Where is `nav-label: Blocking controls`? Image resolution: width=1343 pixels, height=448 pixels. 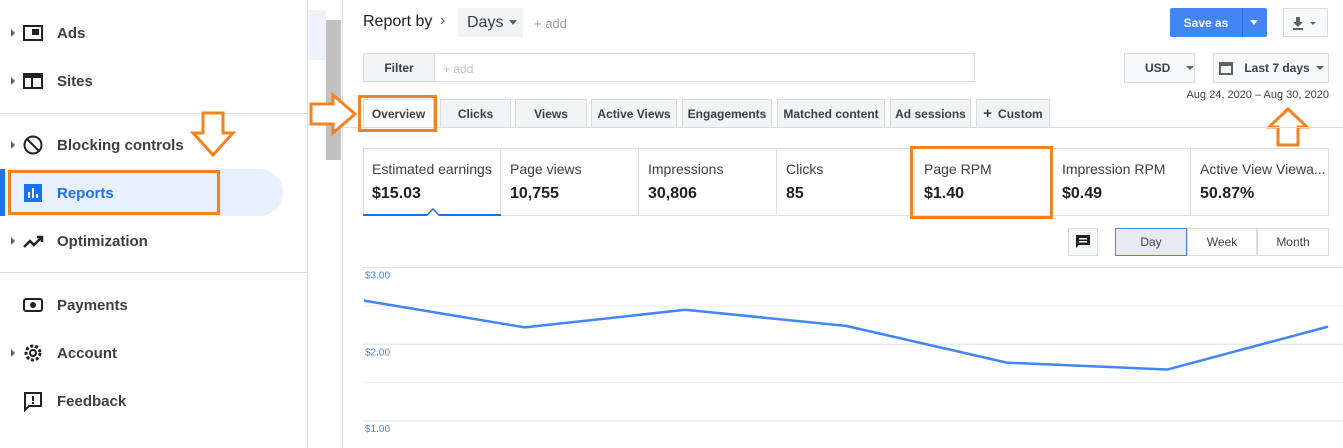 nav-label: Blocking controls is located at coordinates (120, 145).